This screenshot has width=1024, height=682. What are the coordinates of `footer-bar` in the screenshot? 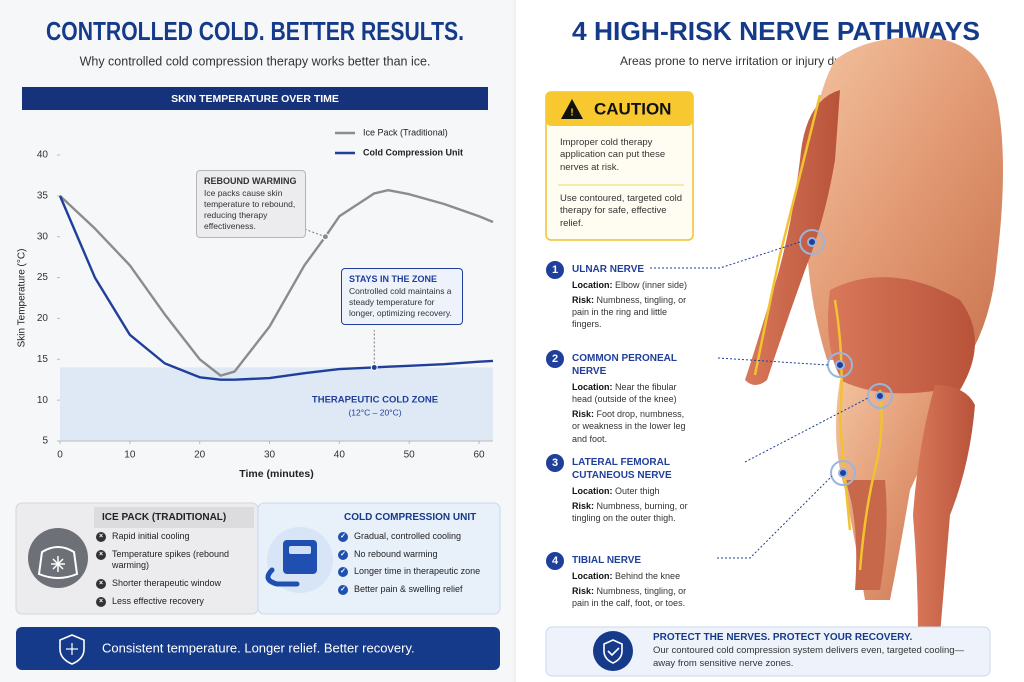 It's located at (258, 648).